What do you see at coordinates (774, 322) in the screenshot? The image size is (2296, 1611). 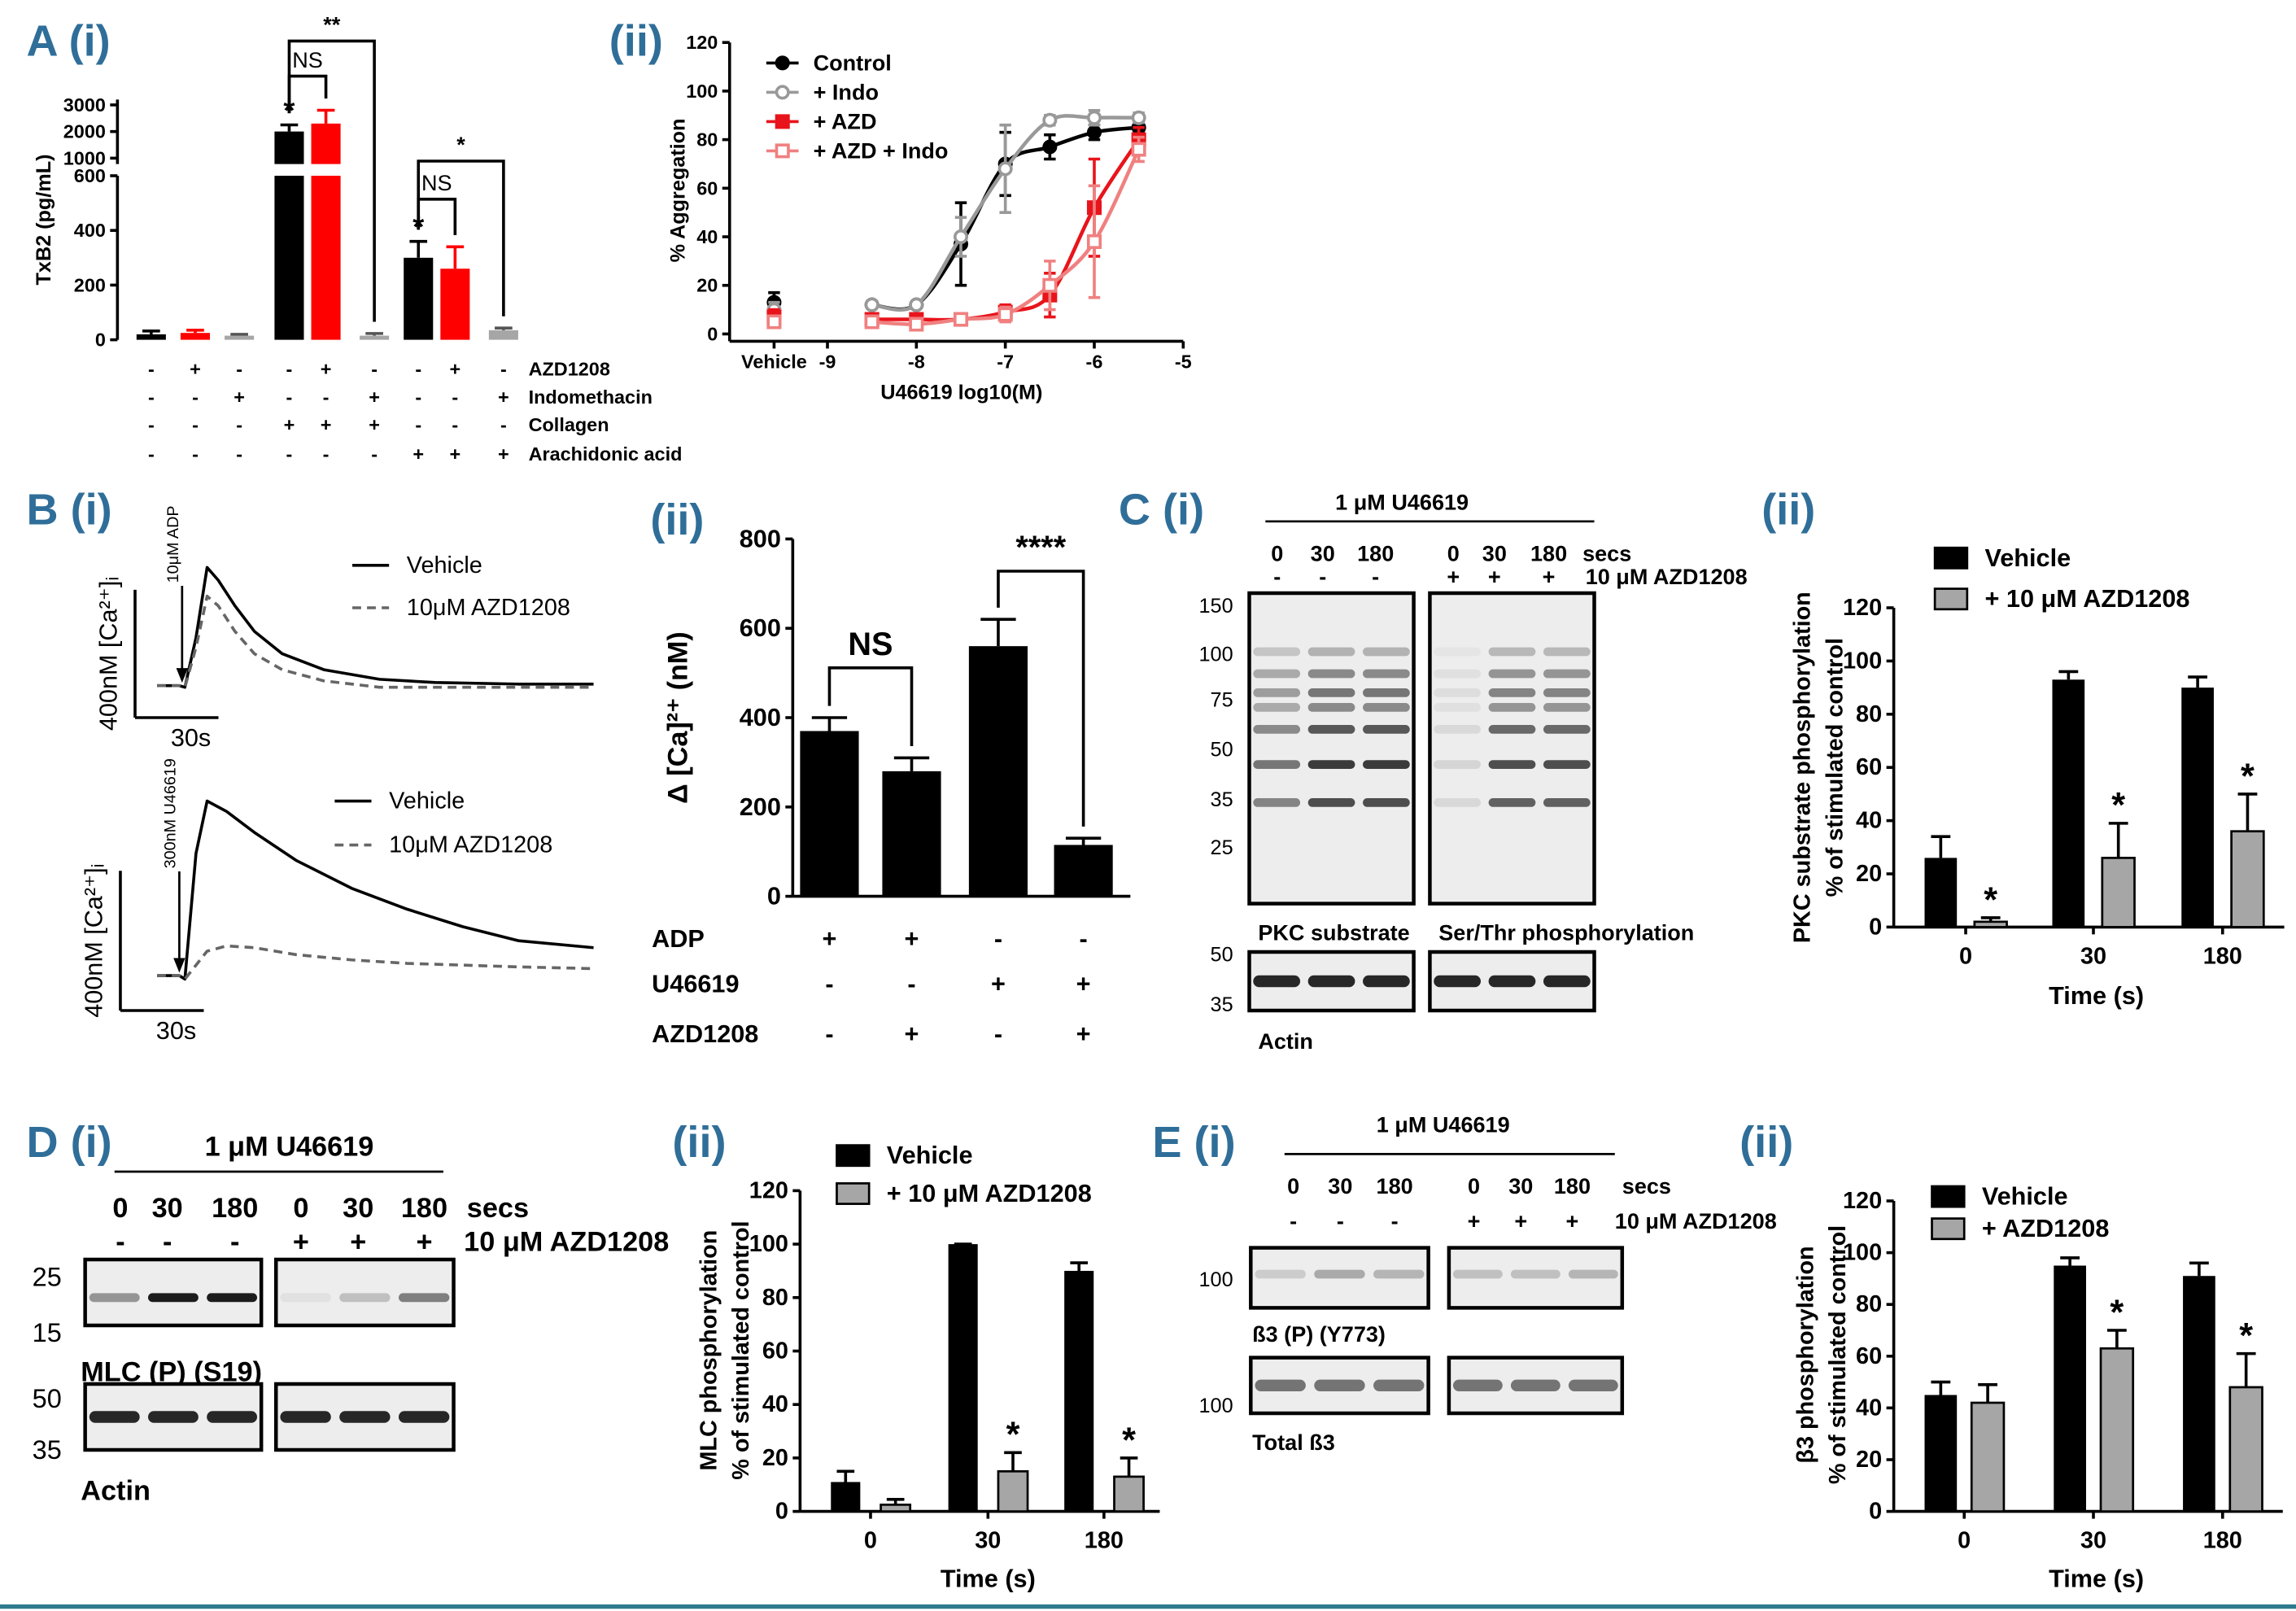 I see `vehicle-point` at bounding box center [774, 322].